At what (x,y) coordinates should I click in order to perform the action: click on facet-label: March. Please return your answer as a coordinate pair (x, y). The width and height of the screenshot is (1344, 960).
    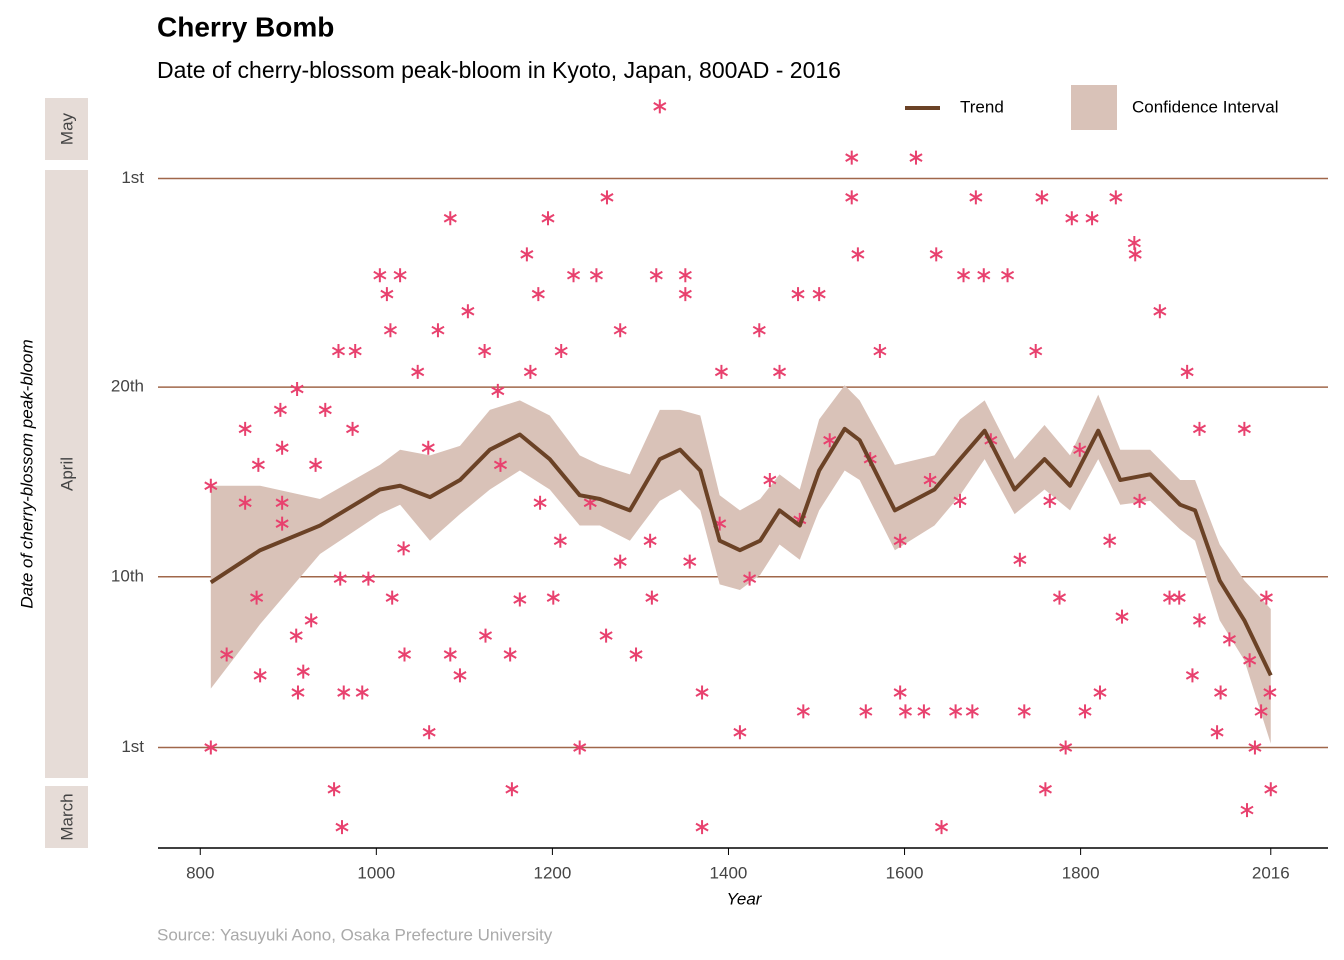
    Looking at the image, I should click on (66, 816).